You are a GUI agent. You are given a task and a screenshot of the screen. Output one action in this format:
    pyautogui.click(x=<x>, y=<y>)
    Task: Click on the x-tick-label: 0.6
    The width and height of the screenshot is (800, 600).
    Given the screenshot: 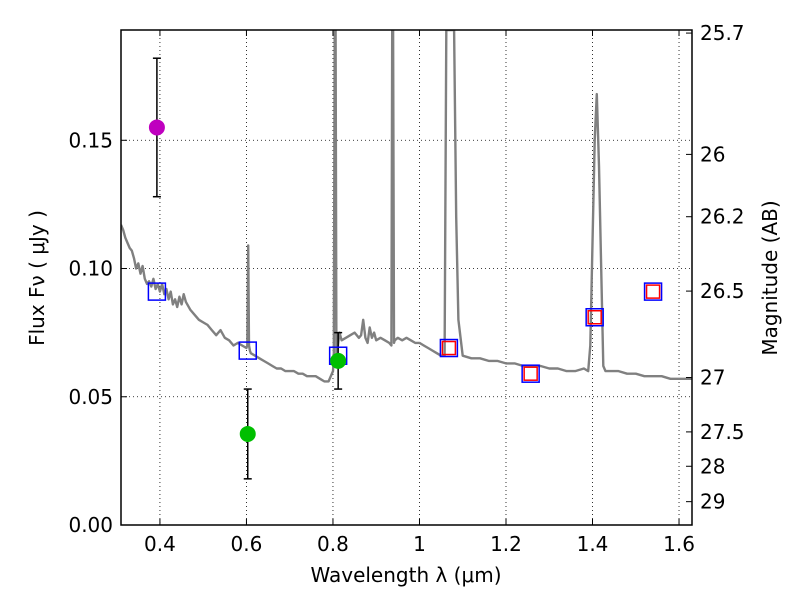 What is the action you would take?
    pyautogui.click(x=247, y=544)
    